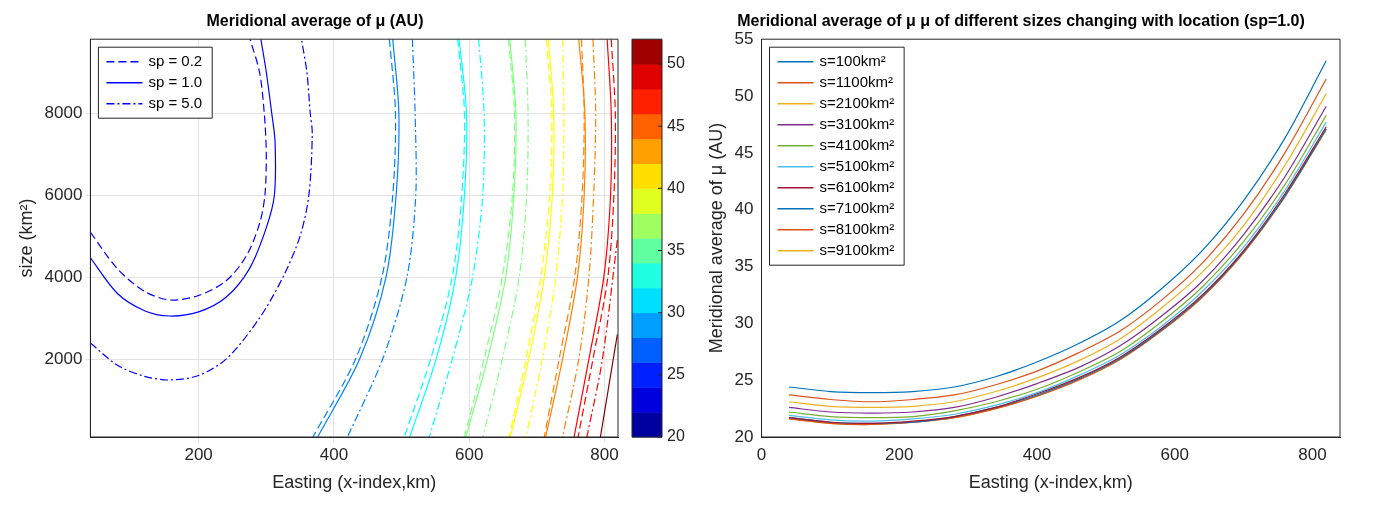  What do you see at coordinates (744, 38) in the screenshot?
I see `y-tick-label: 55` at bounding box center [744, 38].